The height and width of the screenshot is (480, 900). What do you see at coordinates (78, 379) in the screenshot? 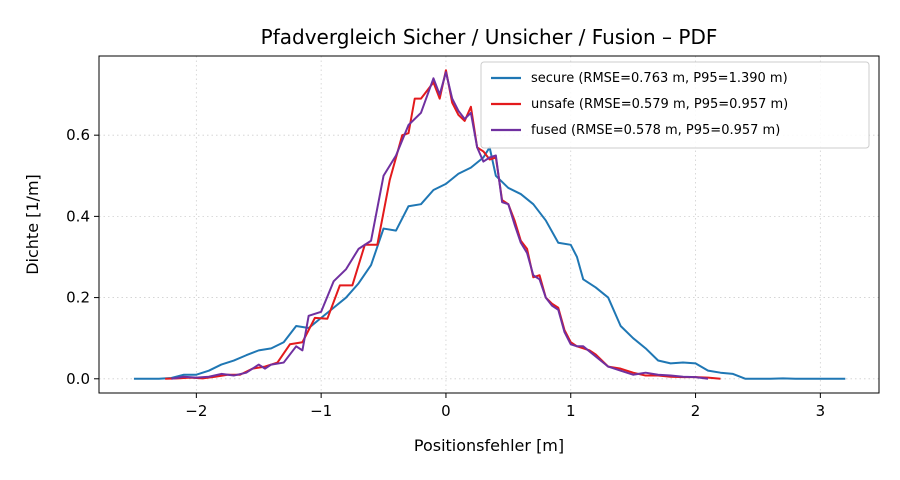
I see `y-tick-label: 0.0` at bounding box center [78, 379].